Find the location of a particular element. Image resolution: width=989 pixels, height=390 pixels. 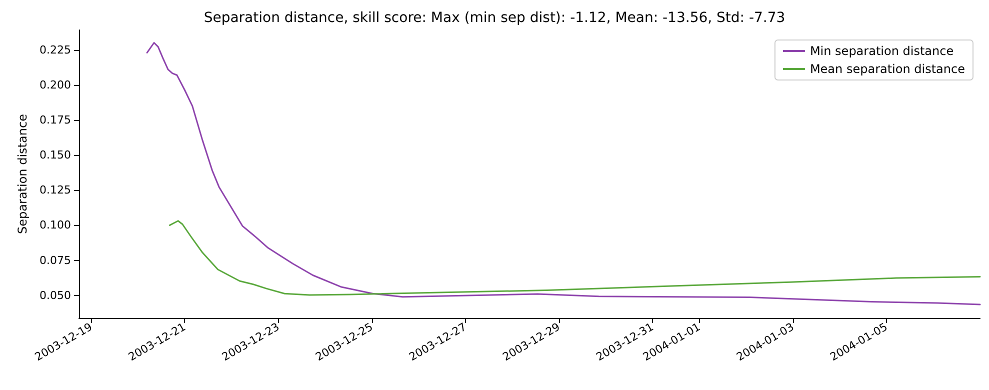

y-tick-label: 0.200 is located at coordinates (55, 85).